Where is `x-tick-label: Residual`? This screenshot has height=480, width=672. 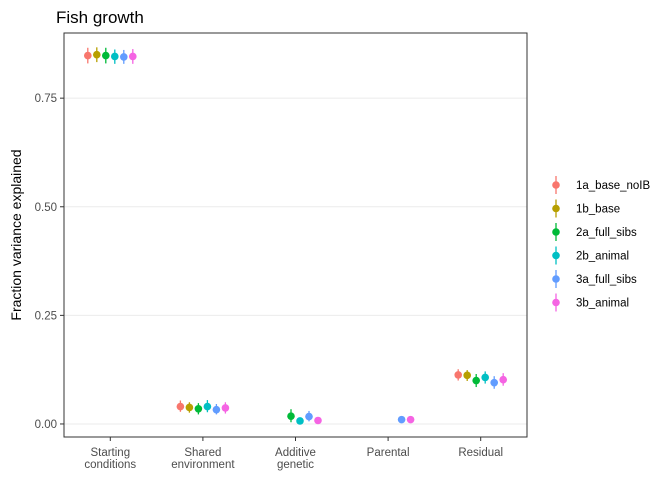
x-tick-label: Residual is located at coordinates (480, 453).